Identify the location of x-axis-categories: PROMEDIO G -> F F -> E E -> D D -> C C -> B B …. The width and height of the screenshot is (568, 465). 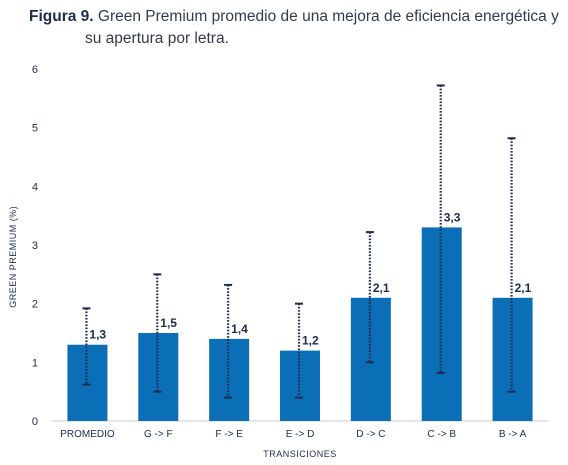
(293, 434).